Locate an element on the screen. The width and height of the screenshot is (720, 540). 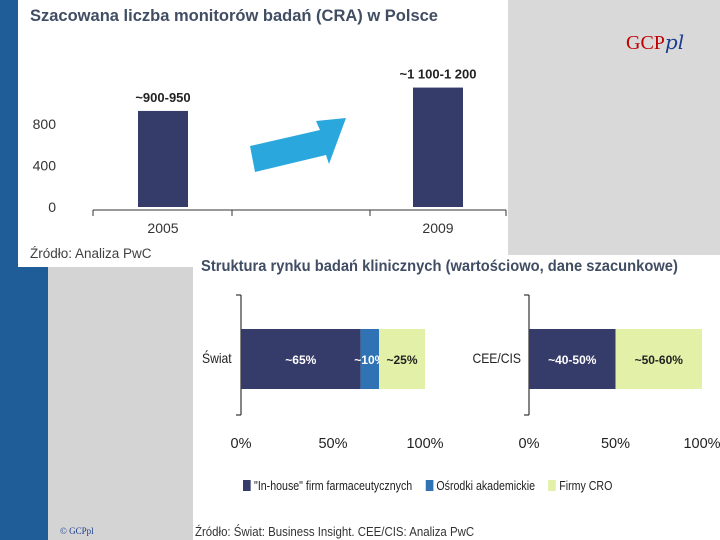
legend-label-cro: Firmy CRO is located at coordinates (586, 486).